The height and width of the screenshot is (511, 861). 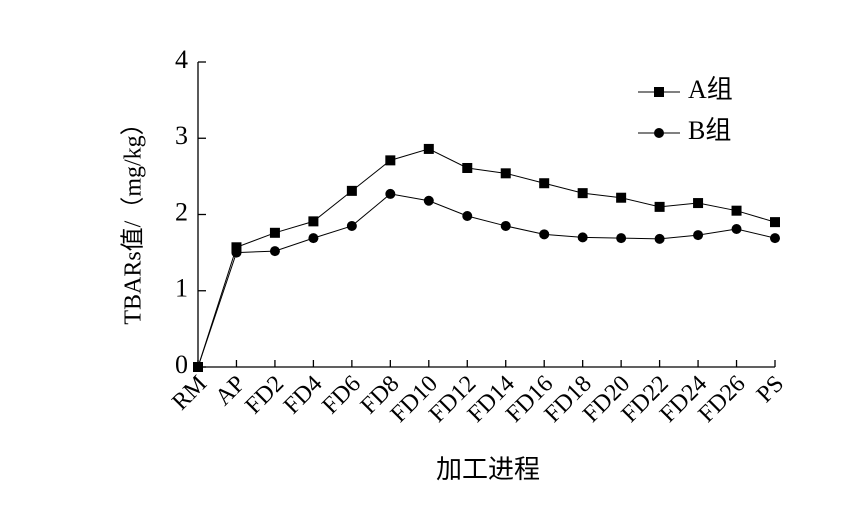 I want to click on y-tick-label: 0, so click(x=181, y=364).